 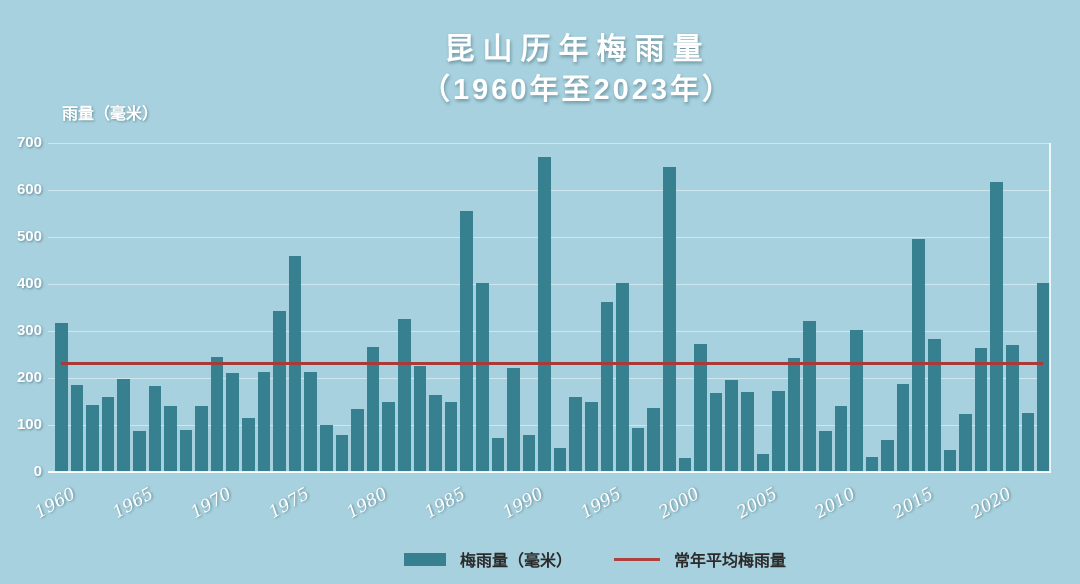 What do you see at coordinates (835, 503) in the screenshot?
I see `x-tick-label-2010: 2010` at bounding box center [835, 503].